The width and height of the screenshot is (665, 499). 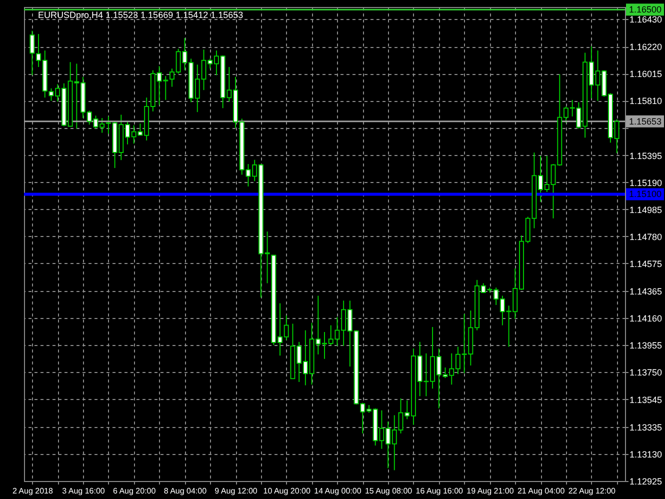 What do you see at coordinates (32, 53) in the screenshot?
I see `candlestick` at bounding box center [32, 53].